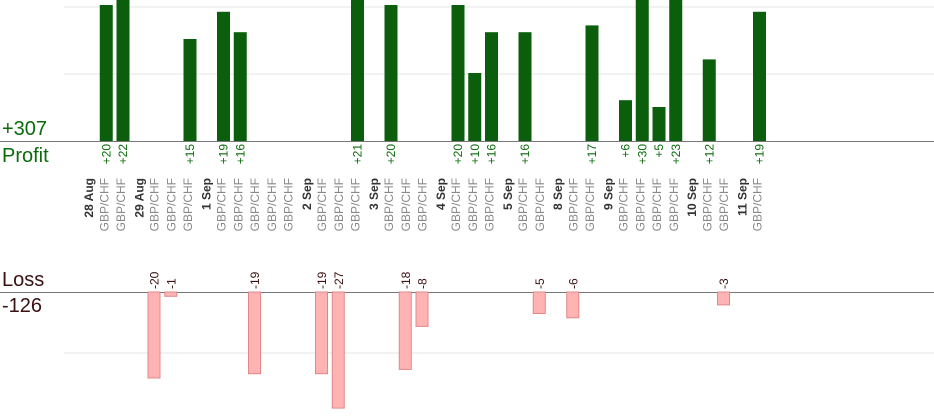 Image resolution: width=934 pixels, height=420 pixels. What do you see at coordinates (676, 154) in the screenshot?
I see `profit-value-label: +23` at bounding box center [676, 154].